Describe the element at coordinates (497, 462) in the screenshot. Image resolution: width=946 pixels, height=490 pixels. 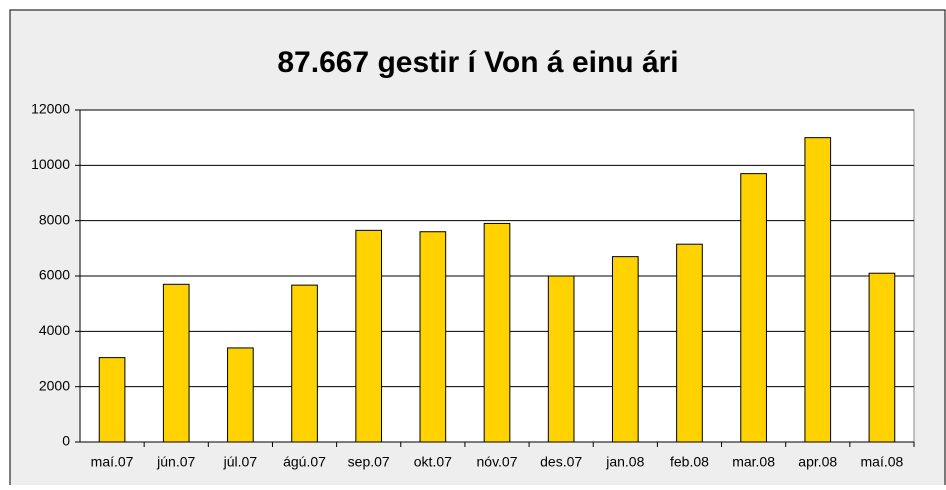
I see `x-tick-label: nóv.07` at that location.